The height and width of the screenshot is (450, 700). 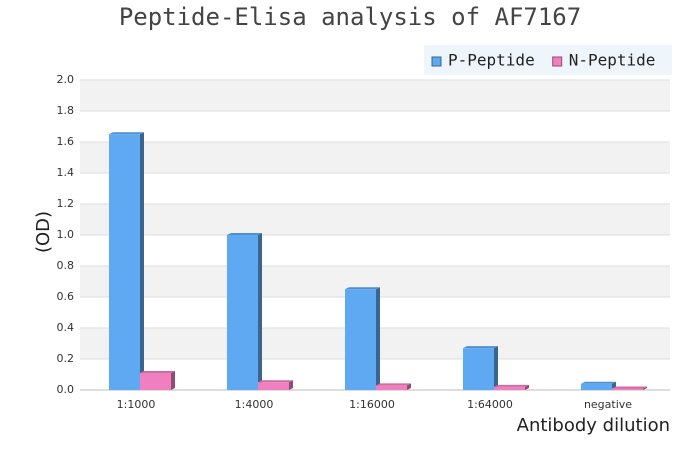 What do you see at coordinates (66, 389) in the screenshot?
I see `y-tick-label: 0.0` at bounding box center [66, 389].